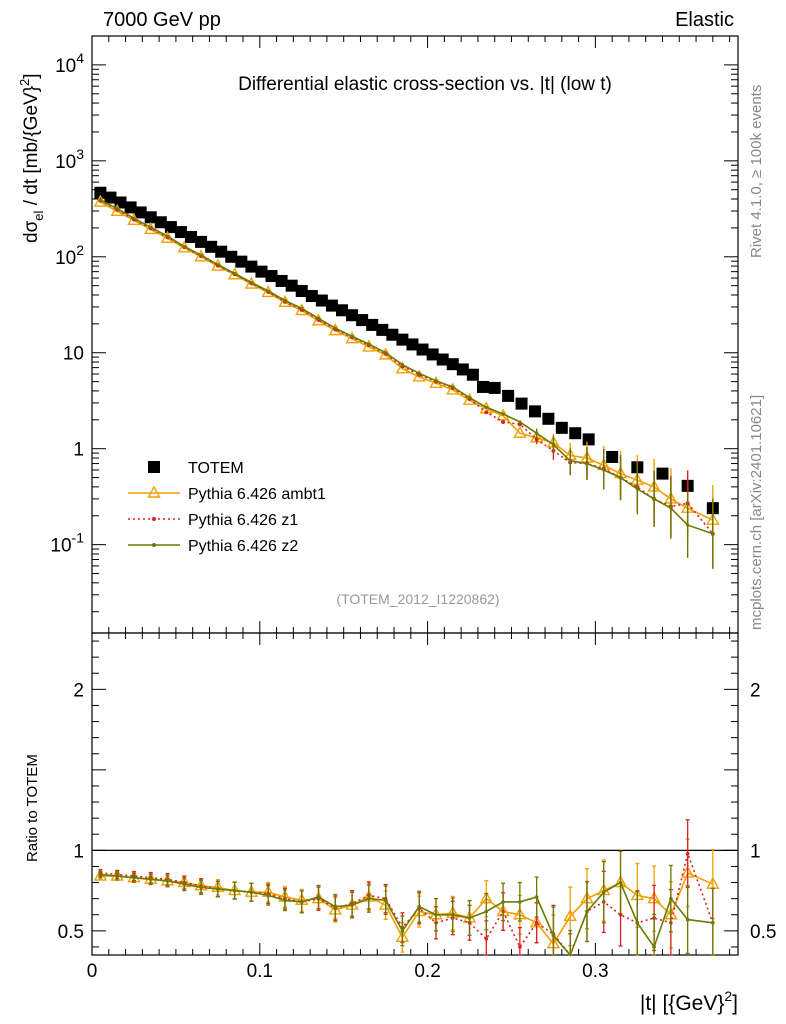 Image resolution: width=786 pixels, height=1024 pixels. What do you see at coordinates (595, 971) in the screenshot?
I see `x-tick-label: 0.3` at bounding box center [595, 971].